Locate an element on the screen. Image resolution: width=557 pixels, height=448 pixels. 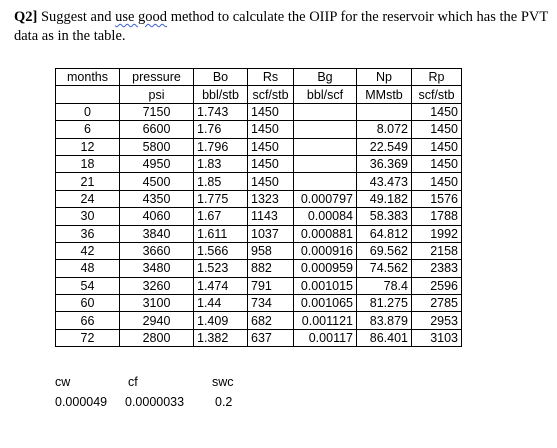
label-cf: cf is located at coordinates (133, 382).